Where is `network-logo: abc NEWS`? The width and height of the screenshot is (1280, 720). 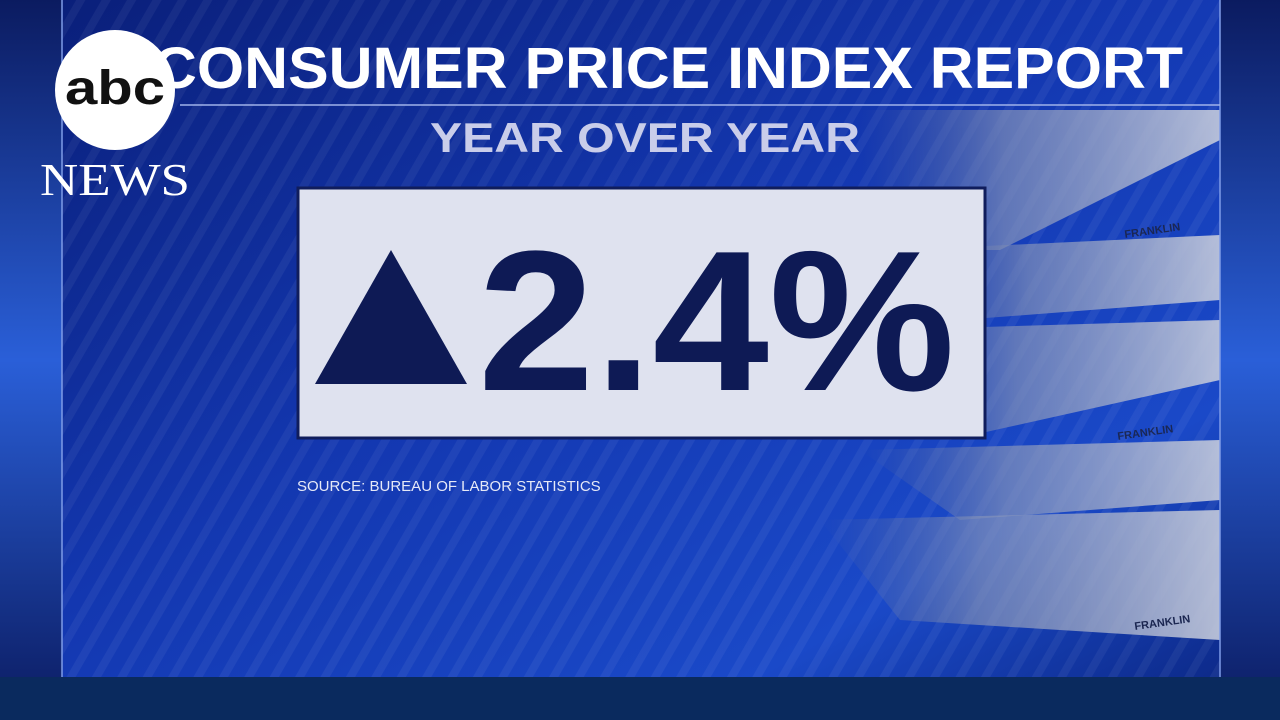 network-logo: abc NEWS is located at coordinates (115, 117).